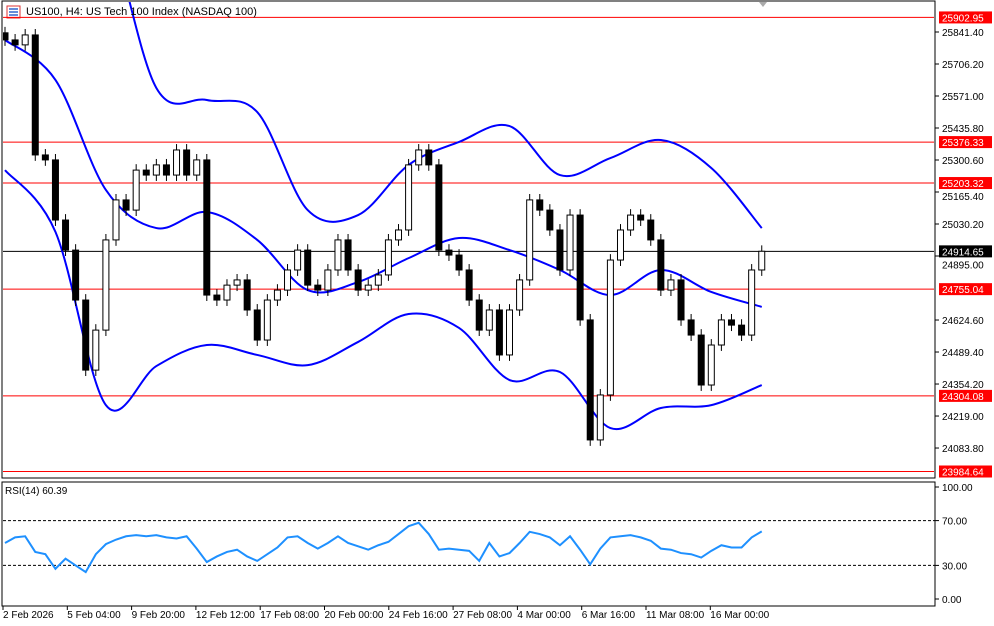  What do you see at coordinates (963, 129) in the screenshot?
I see `price-tick-label: 25435.80` at bounding box center [963, 129].